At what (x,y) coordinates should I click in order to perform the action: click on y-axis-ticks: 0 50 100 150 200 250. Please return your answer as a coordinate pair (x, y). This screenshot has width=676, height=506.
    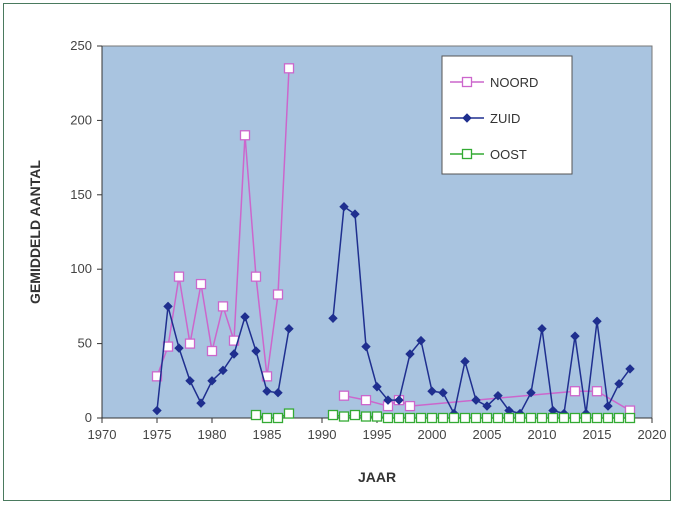
    Looking at the image, I should click on (86, 231).